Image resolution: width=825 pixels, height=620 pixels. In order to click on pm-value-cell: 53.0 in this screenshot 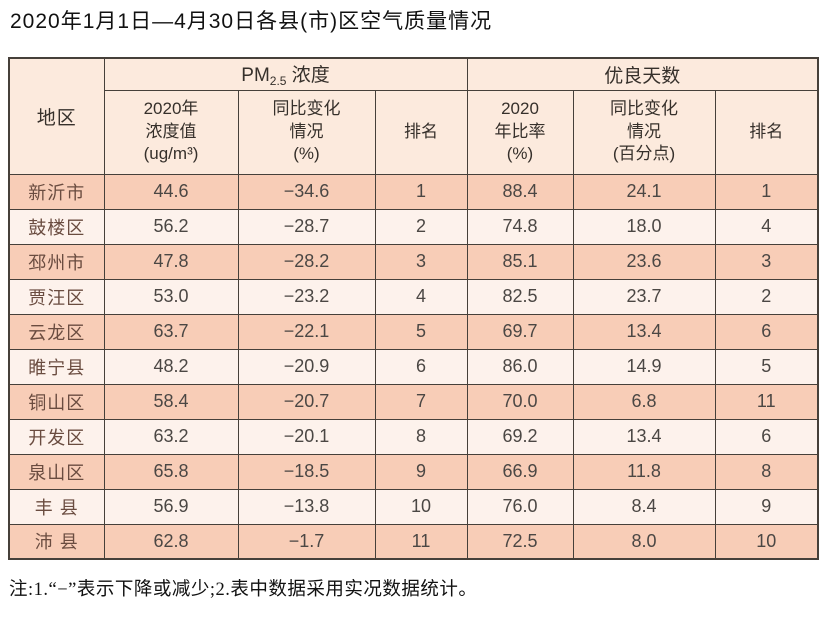, I will do `click(171, 296)`.